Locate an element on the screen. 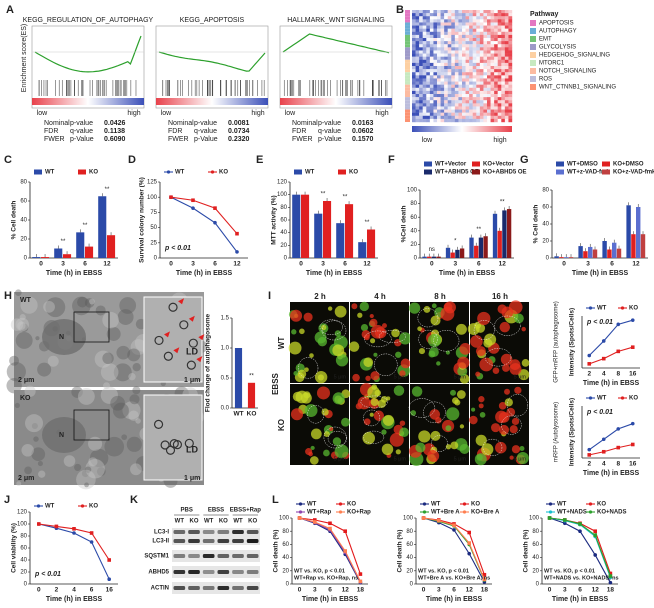 The height and width of the screenshot is (608, 654). pathway-strip is located at coordinates (407, 52).